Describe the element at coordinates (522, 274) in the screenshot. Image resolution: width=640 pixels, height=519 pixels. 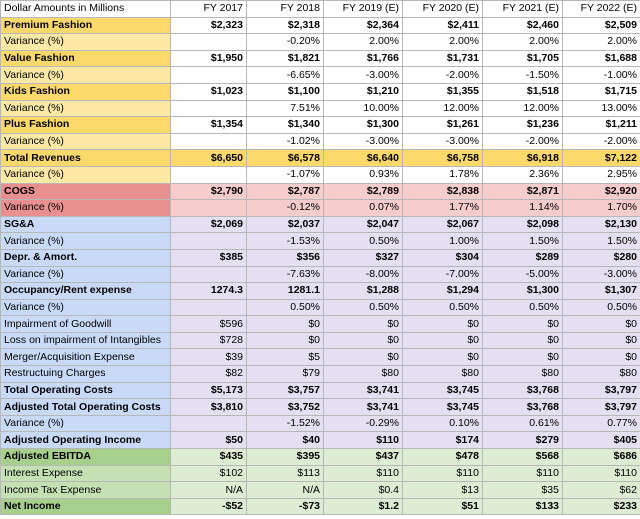
I see `cell-value: -5.00%` at that location.